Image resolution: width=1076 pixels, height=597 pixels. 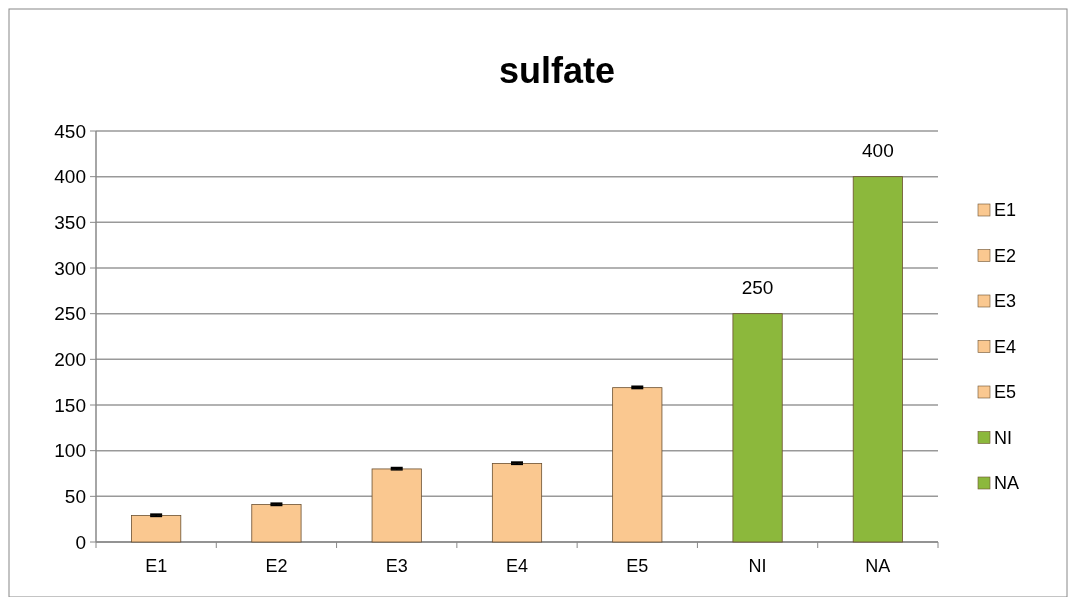 I want to click on y-tick-label: 50, so click(x=75, y=496).